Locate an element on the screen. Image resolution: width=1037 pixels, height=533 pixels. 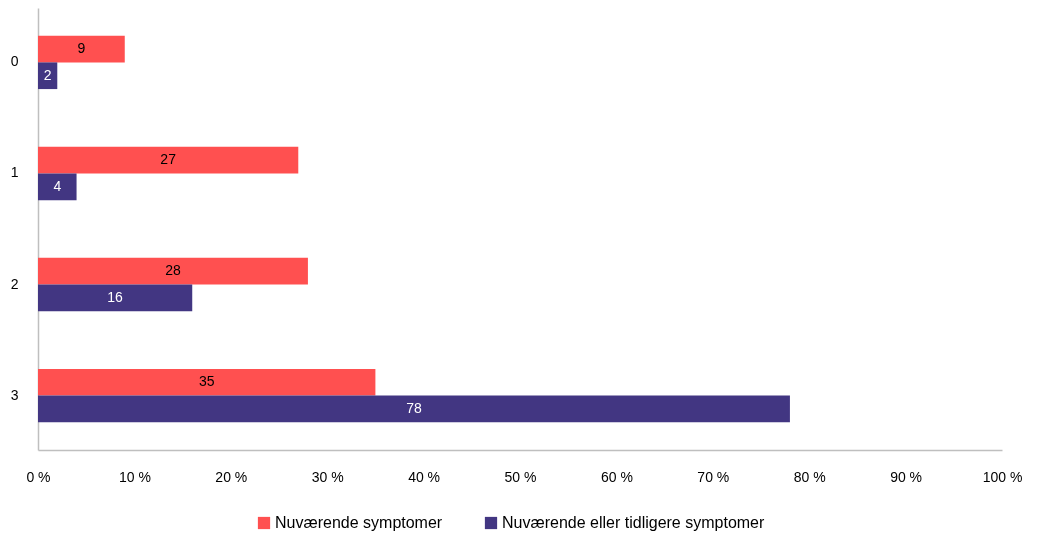
data-label: 28 is located at coordinates (173, 270).